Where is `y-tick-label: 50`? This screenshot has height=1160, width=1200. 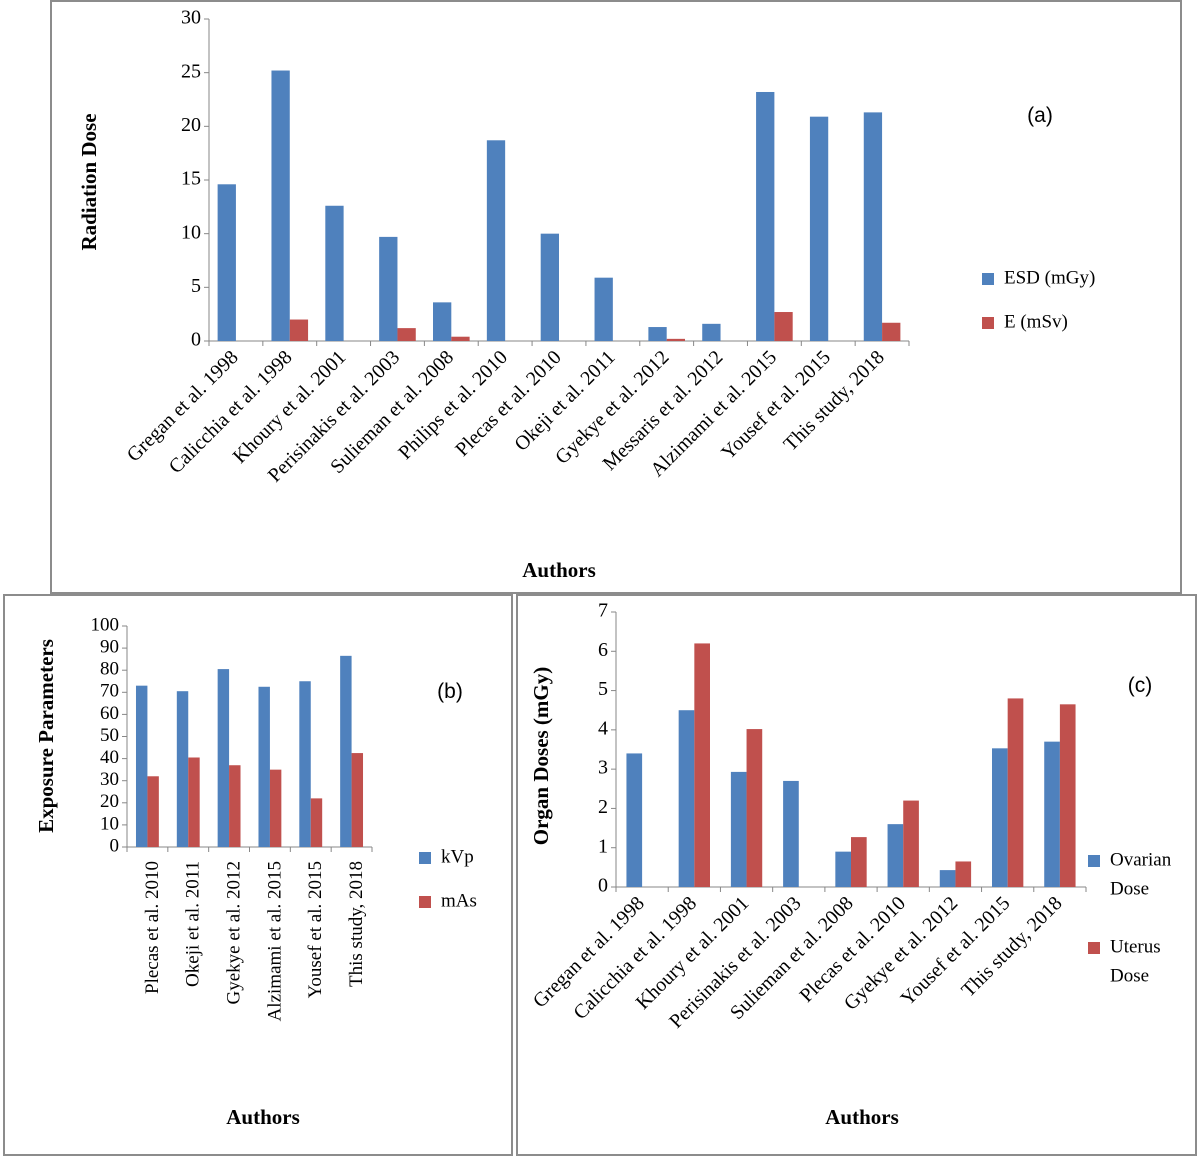
y-tick-label: 50 is located at coordinates (109, 735).